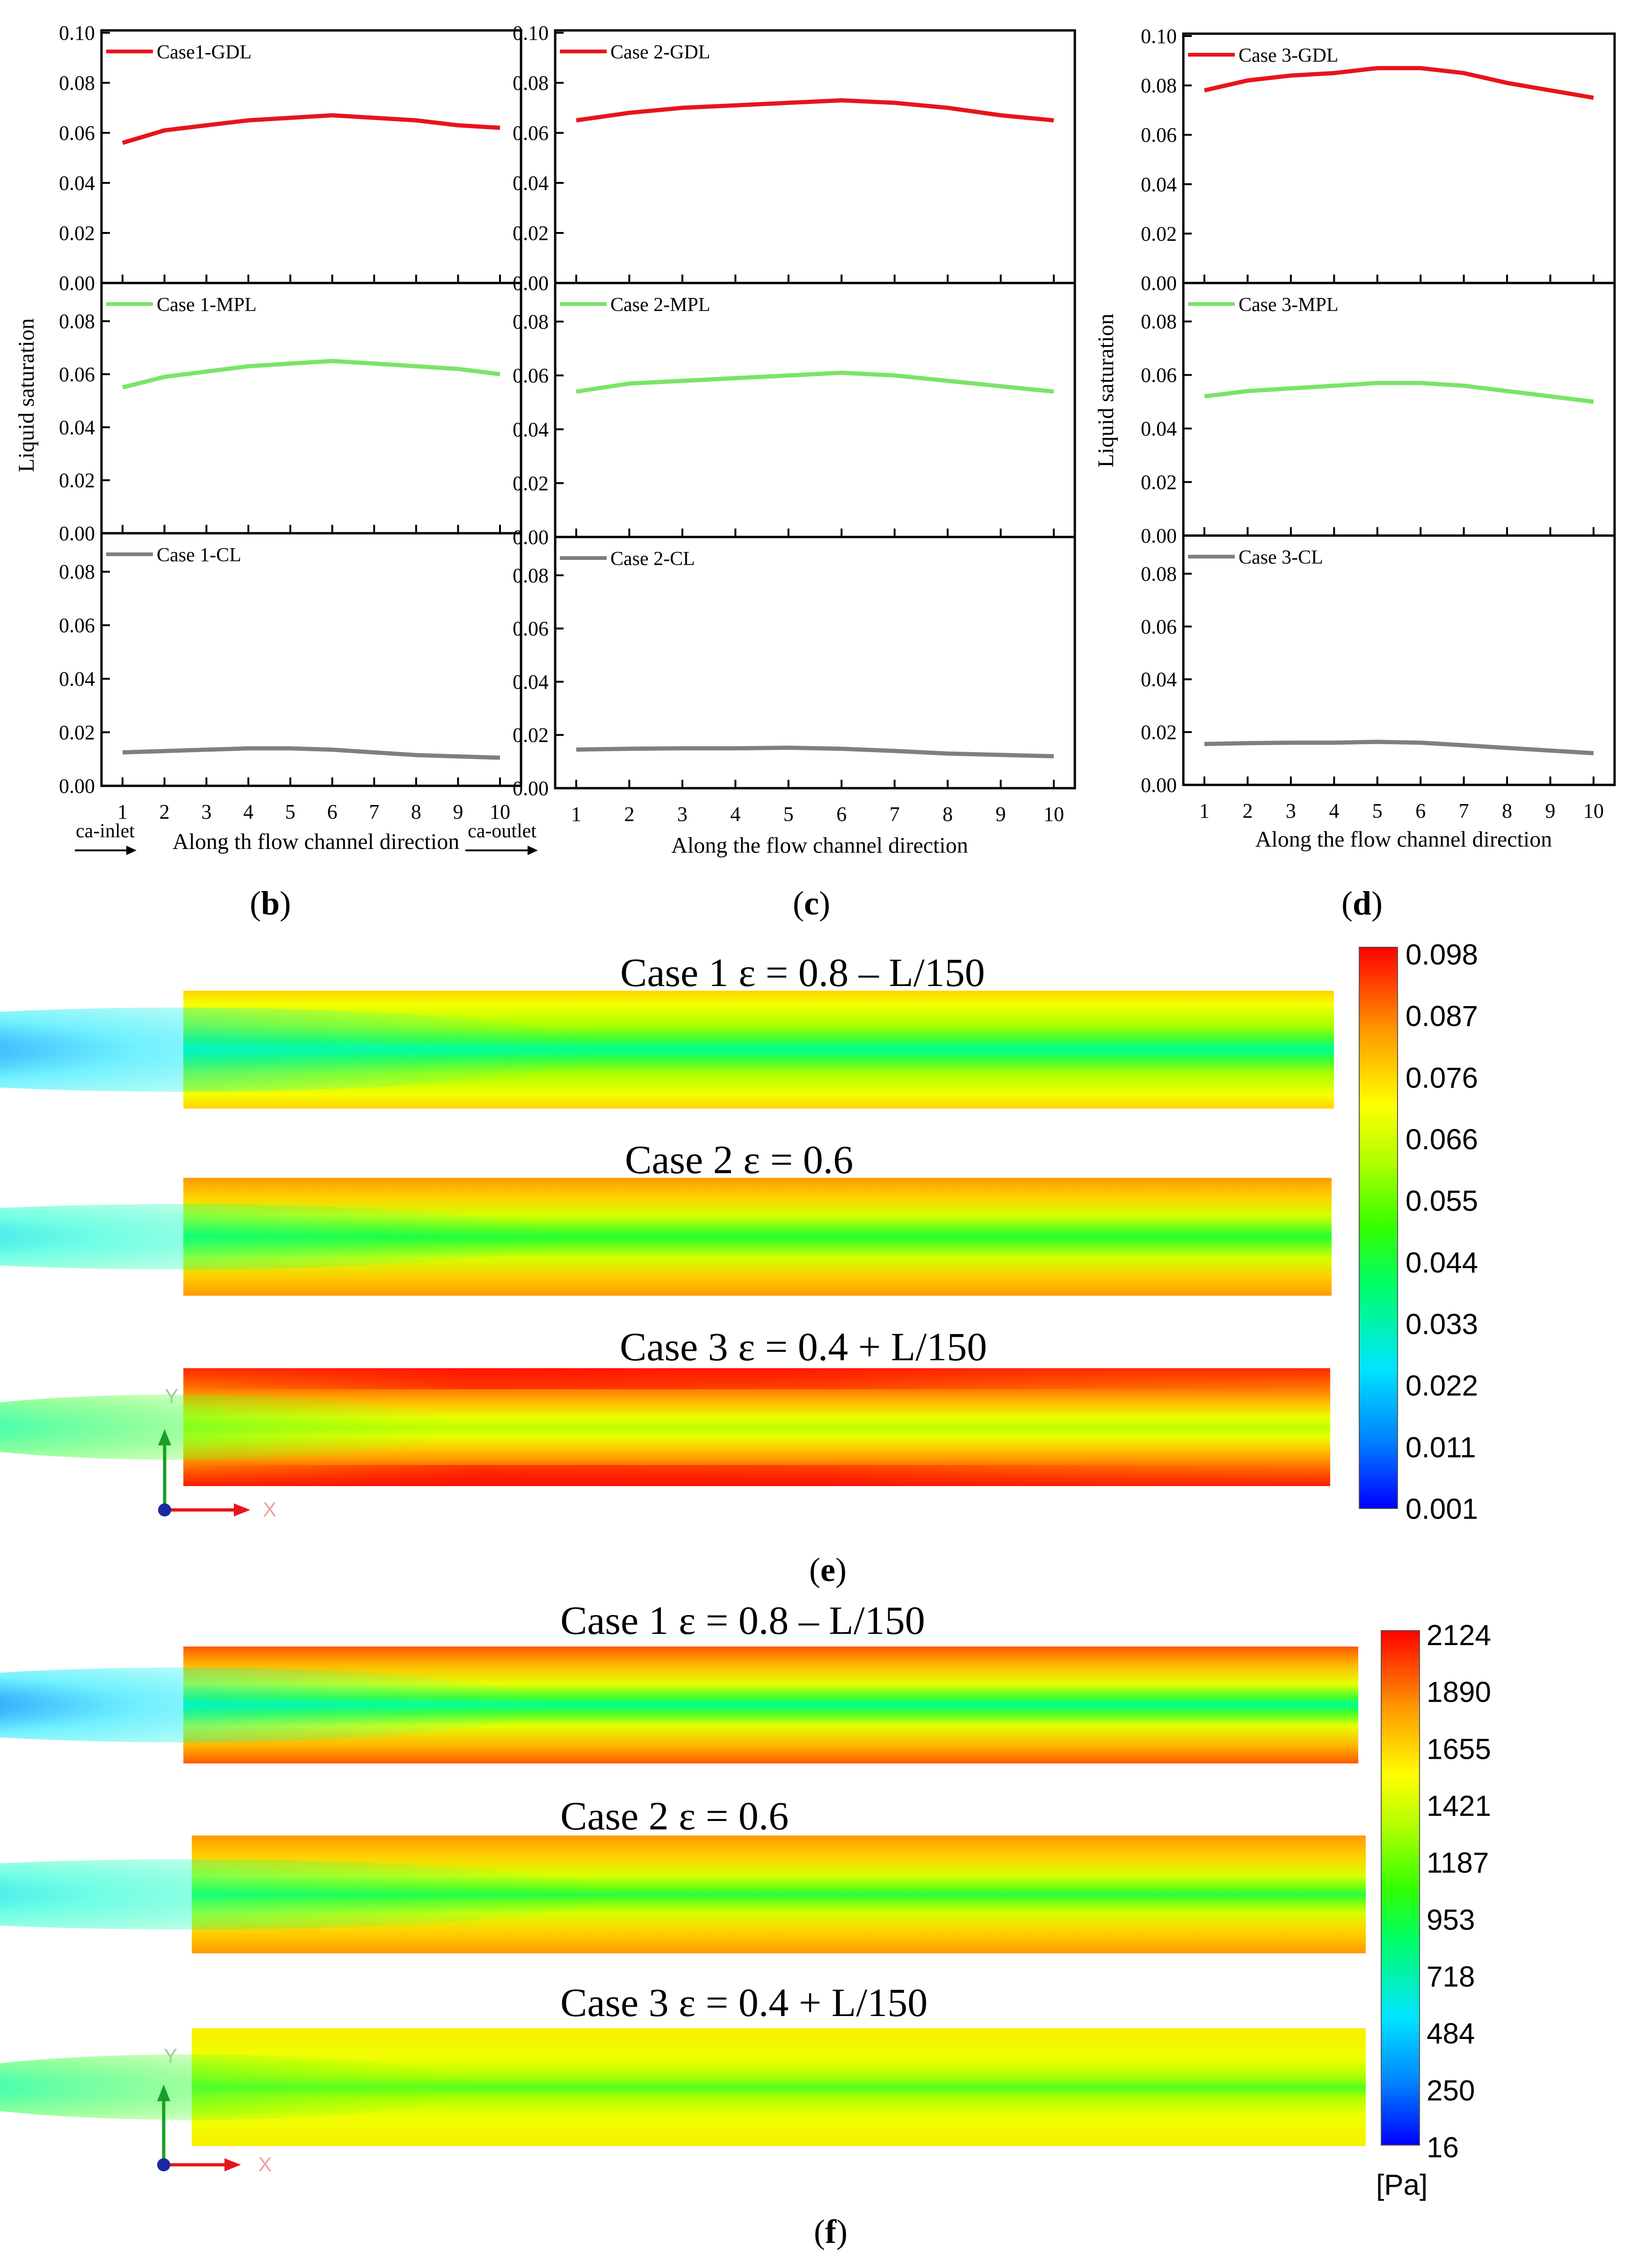 The height and width of the screenshot is (2256, 1652). What do you see at coordinates (1291, 810) in the screenshot?
I see `x-tick-label: 3` at bounding box center [1291, 810].